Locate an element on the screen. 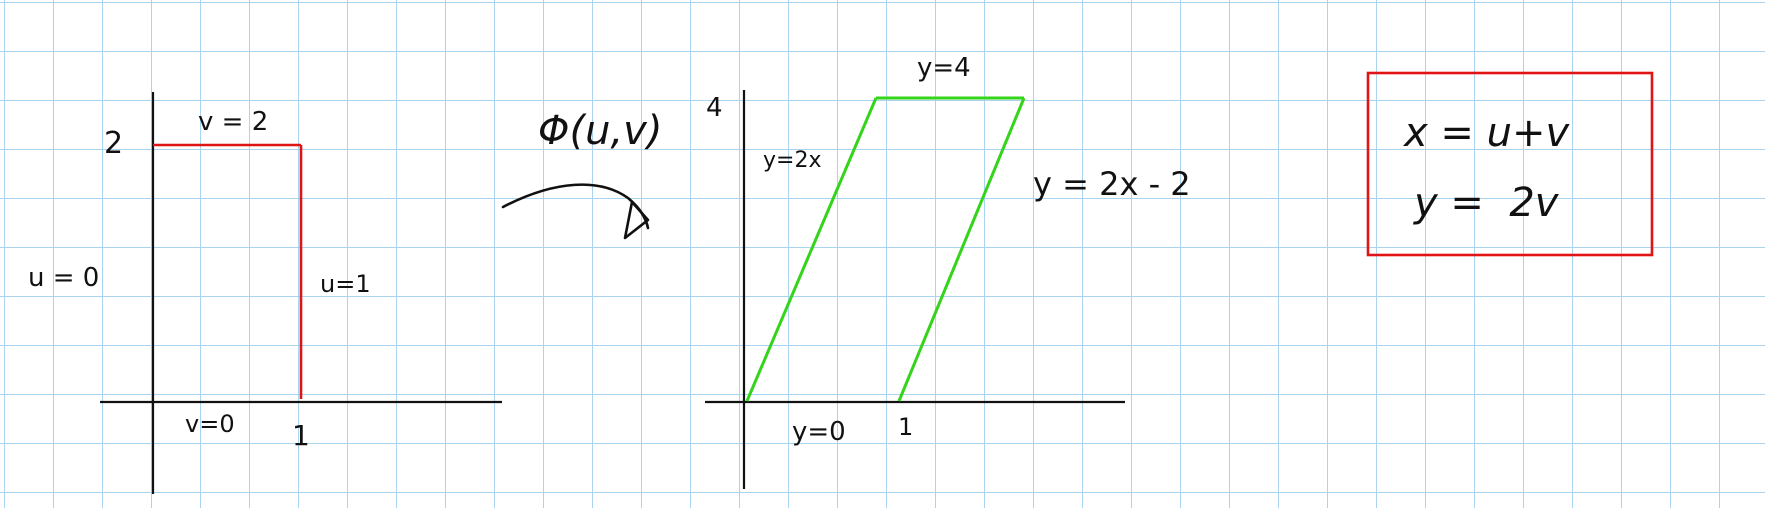 The width and height of the screenshot is (1765, 508). mapping-arrow: Φ(u,v) is located at coordinates (581, 174).